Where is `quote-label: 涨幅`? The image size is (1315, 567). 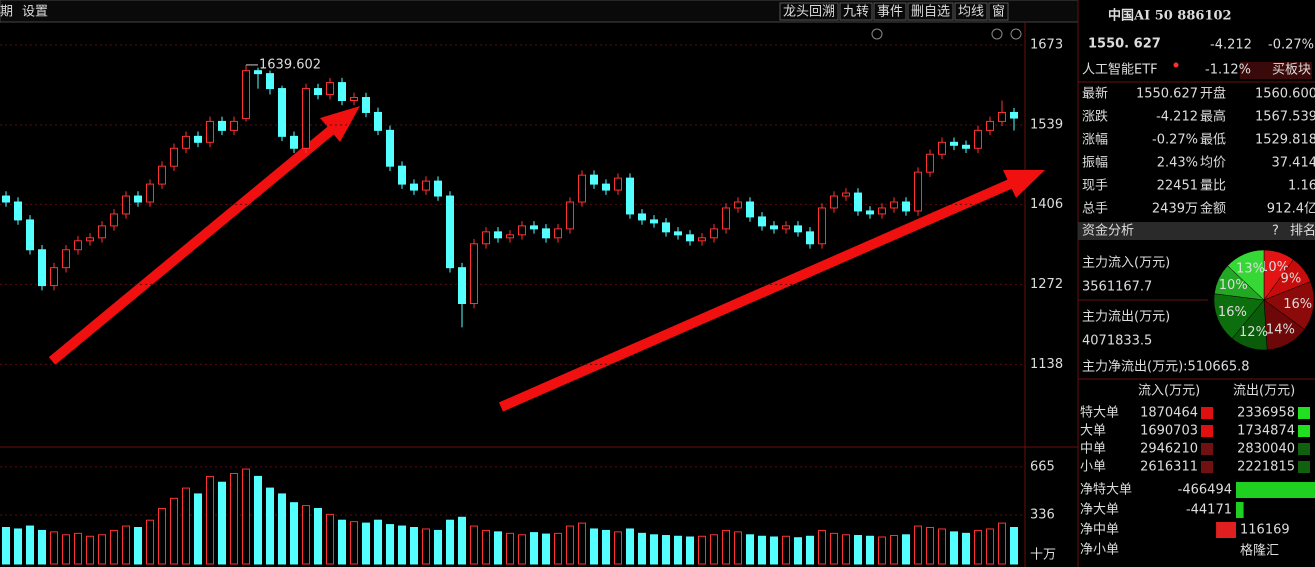 quote-label: 涨幅 is located at coordinates (1095, 140).